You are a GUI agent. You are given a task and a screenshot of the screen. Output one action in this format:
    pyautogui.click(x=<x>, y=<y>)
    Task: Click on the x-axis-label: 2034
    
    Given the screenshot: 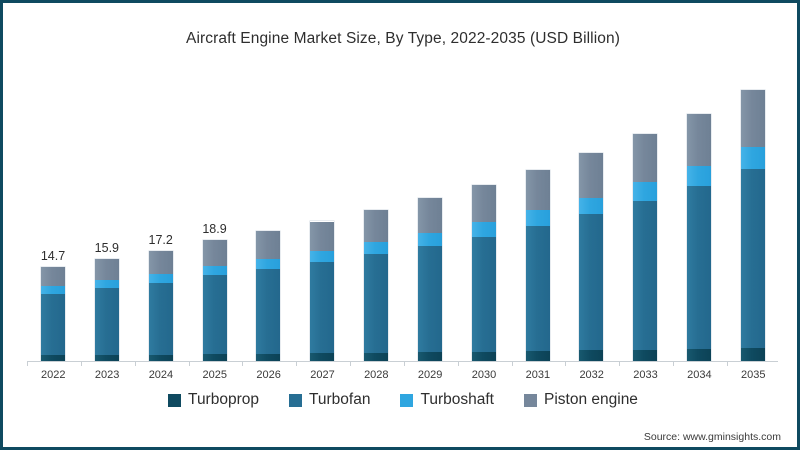 What is the action you would take?
    pyautogui.click(x=699, y=375)
    